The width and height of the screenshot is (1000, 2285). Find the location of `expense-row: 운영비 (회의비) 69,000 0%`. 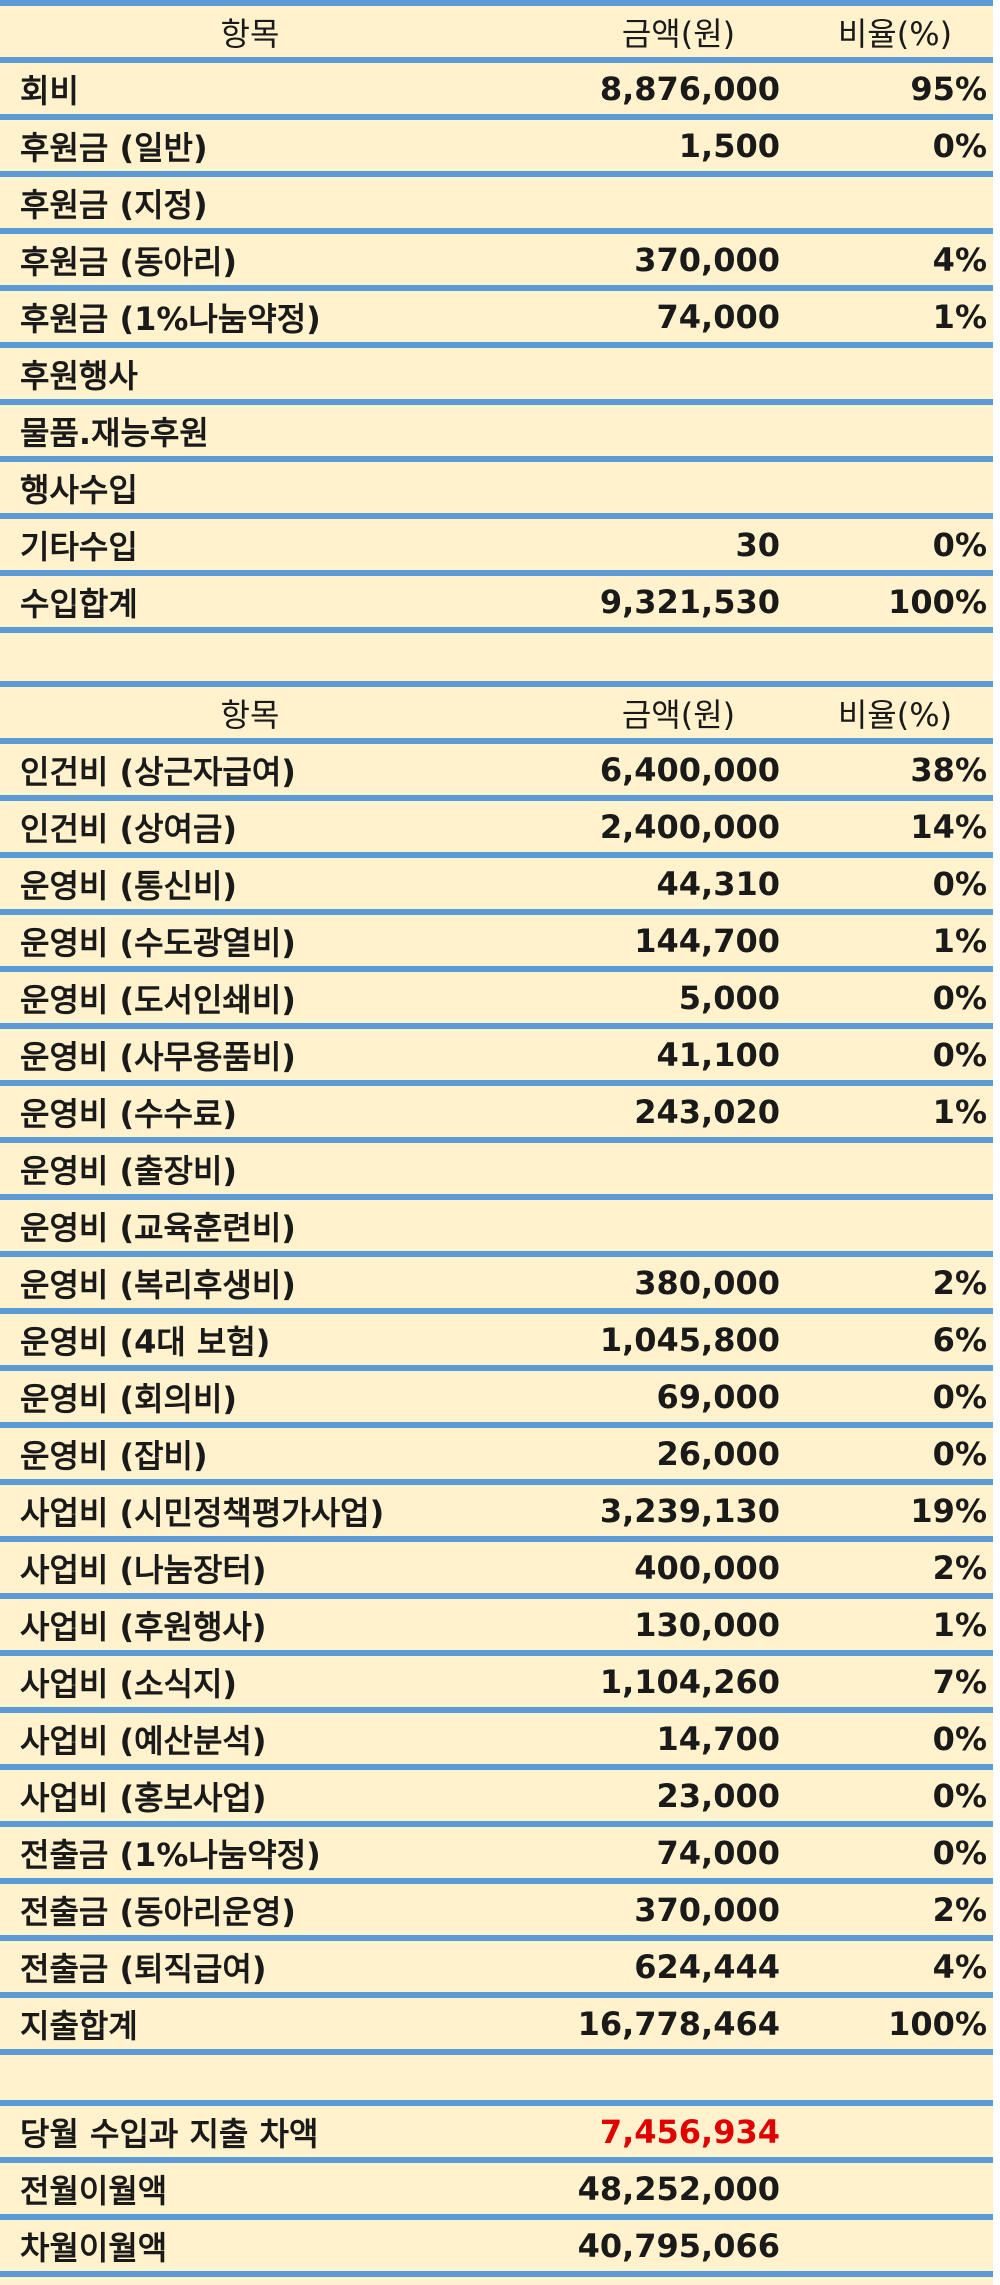

expense-row: 운영비 (회의비) 69,000 0% is located at coordinates (496, 1398).